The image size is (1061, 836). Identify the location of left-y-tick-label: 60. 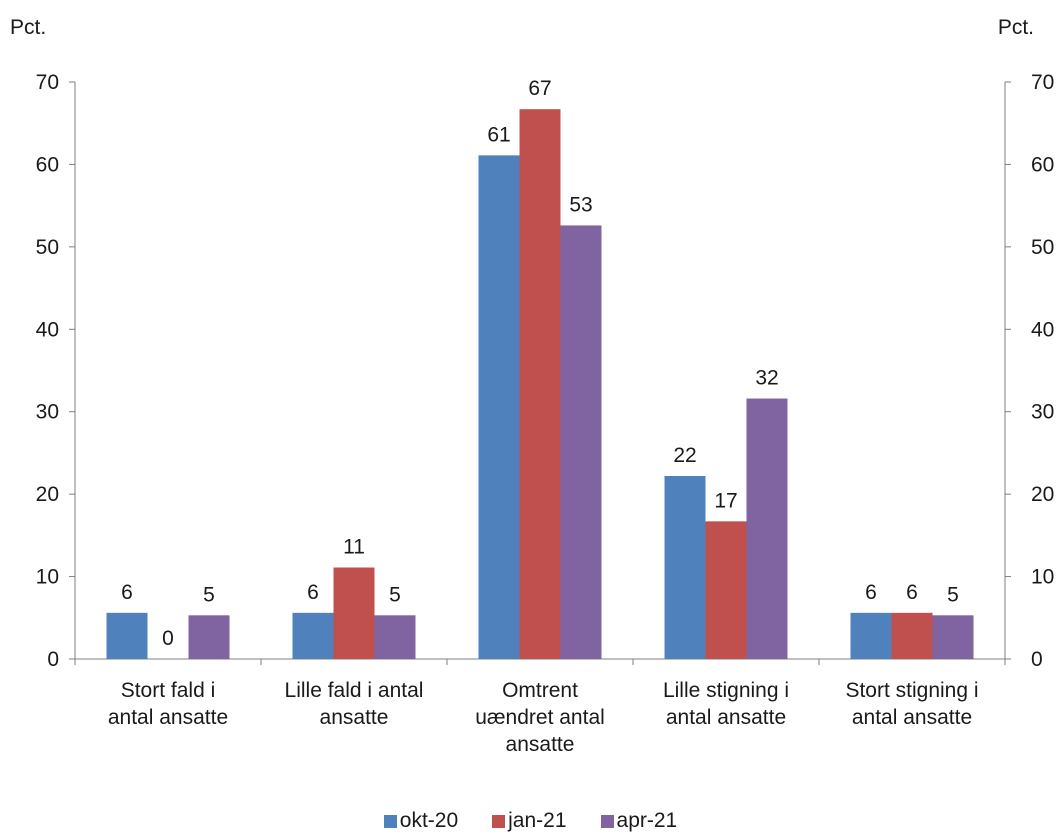
(47, 164).